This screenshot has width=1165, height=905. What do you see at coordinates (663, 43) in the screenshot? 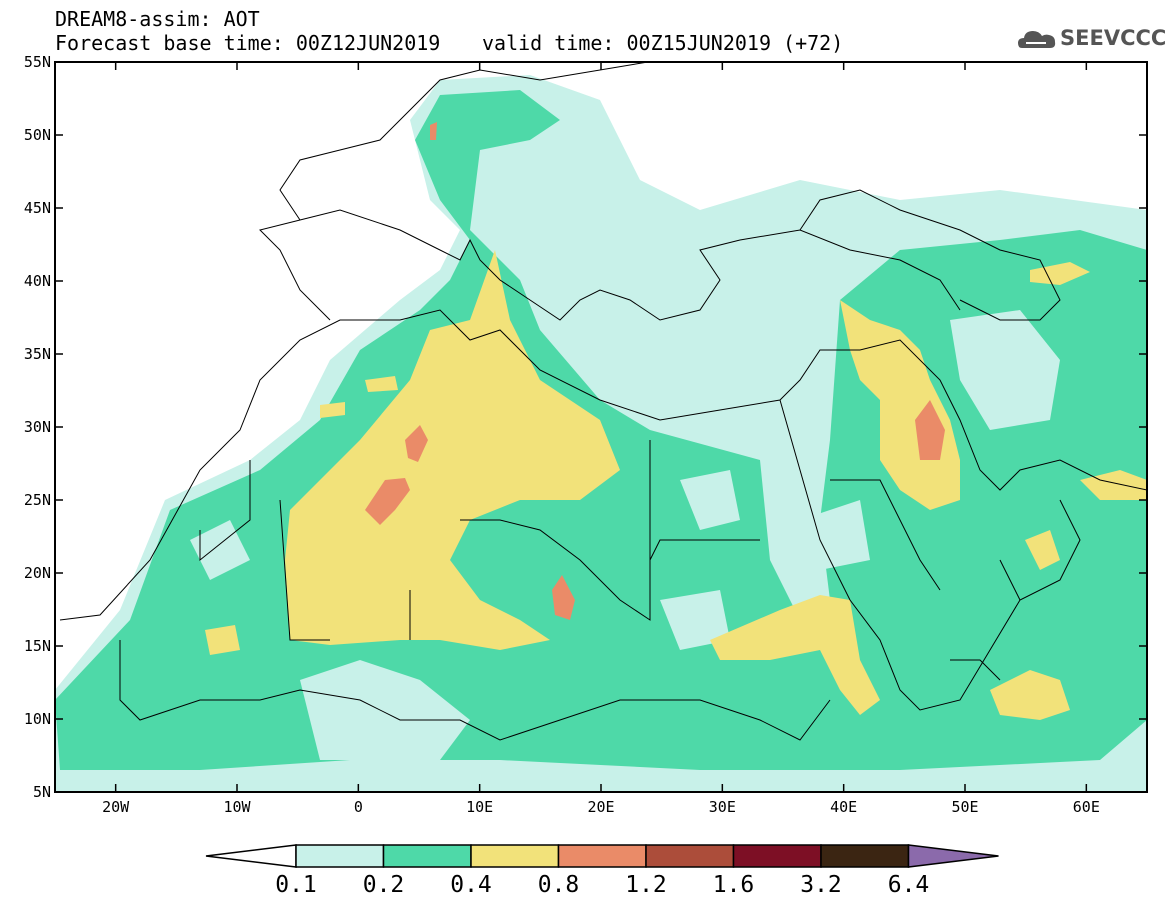
I see `valid-time: valid time: 00Z15JUN2019 (+72)` at bounding box center [663, 43].